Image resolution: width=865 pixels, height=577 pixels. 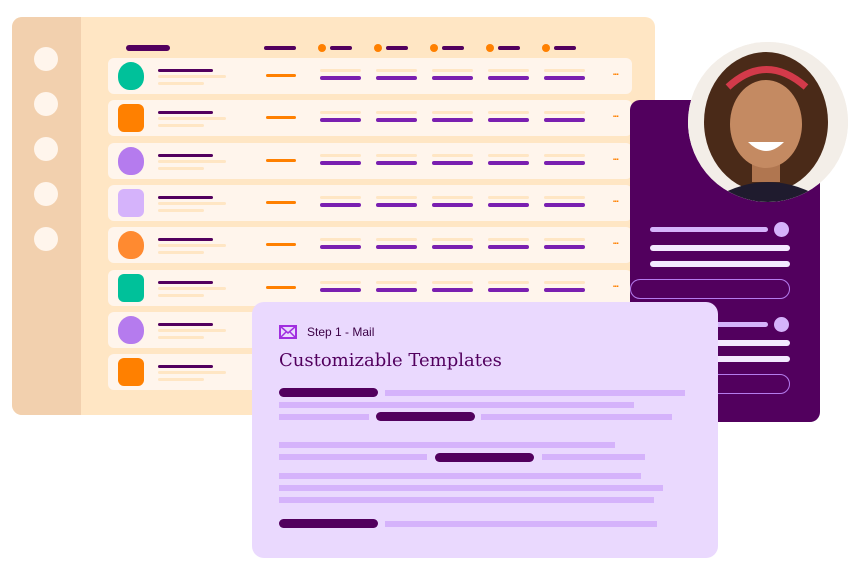 I want to click on column-header-name, so click(x=148, y=48).